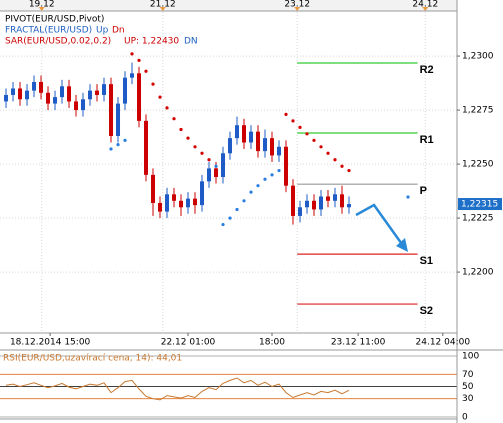  What do you see at coordinates (102, 31) in the screenshot?
I see `legend-fractal-up: Up` at bounding box center [102, 31].